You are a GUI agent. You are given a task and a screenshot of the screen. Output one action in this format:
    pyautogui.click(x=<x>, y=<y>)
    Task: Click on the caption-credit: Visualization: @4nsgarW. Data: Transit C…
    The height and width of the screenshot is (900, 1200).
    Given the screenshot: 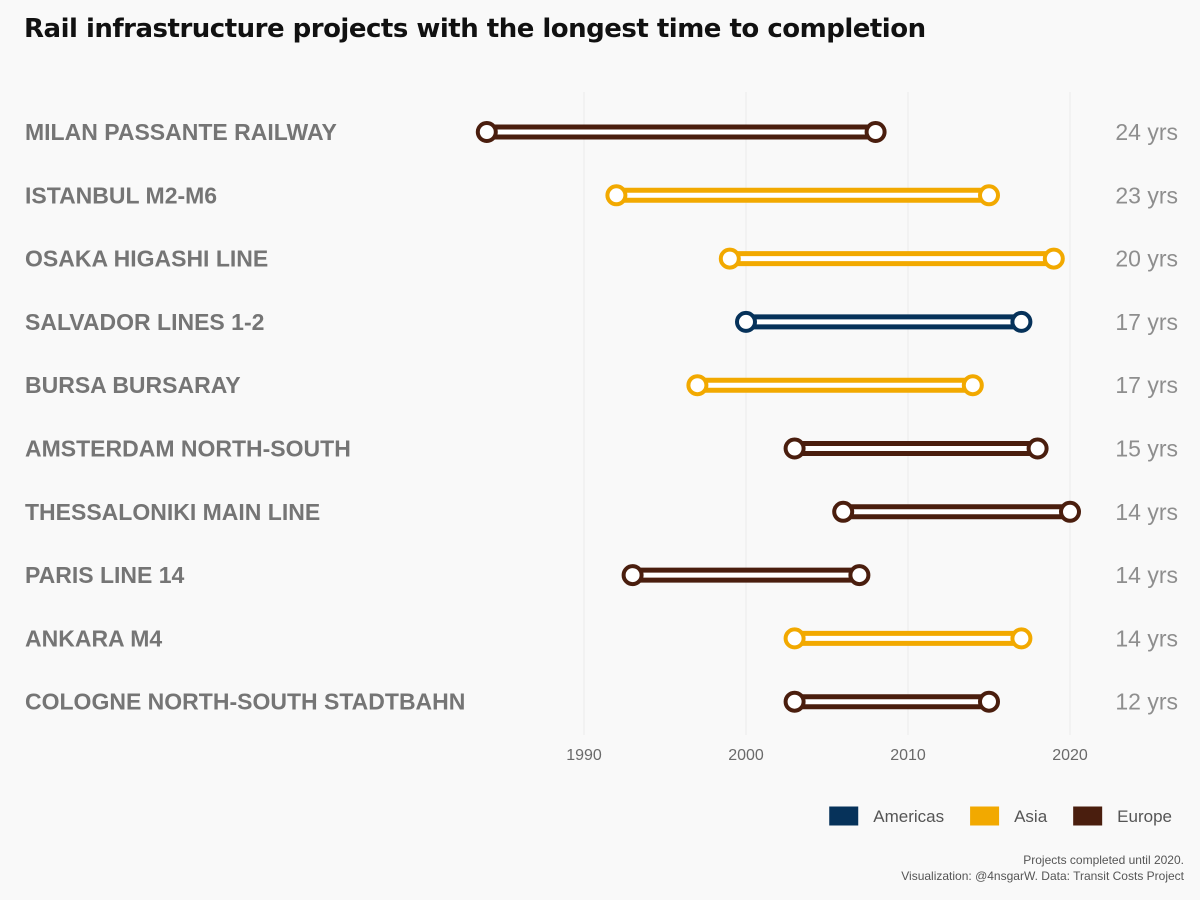 What is the action you would take?
    pyautogui.click(x=1042, y=876)
    